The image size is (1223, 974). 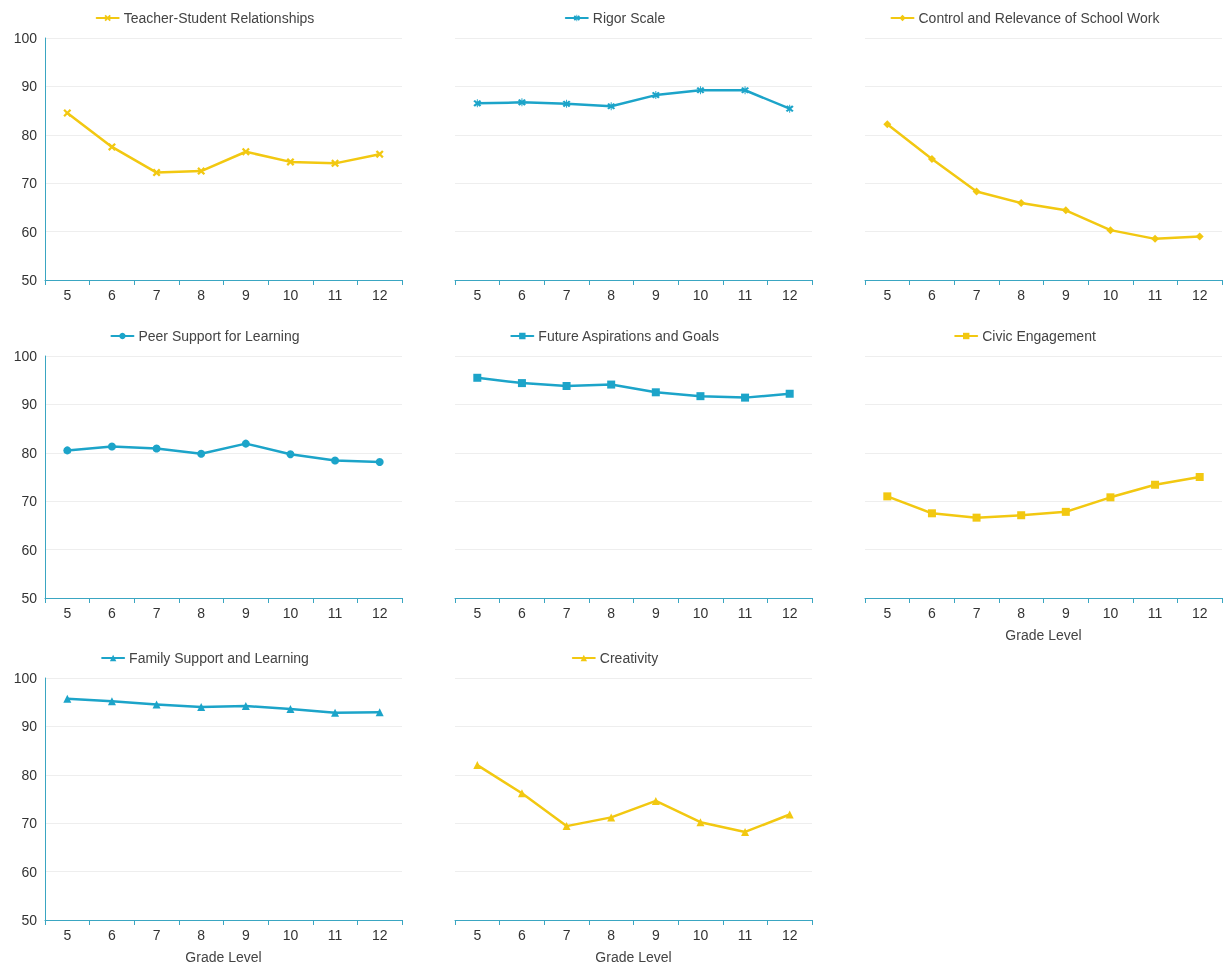 I want to click on legend-label: Teacher-Student Relationships, so click(x=219, y=18).